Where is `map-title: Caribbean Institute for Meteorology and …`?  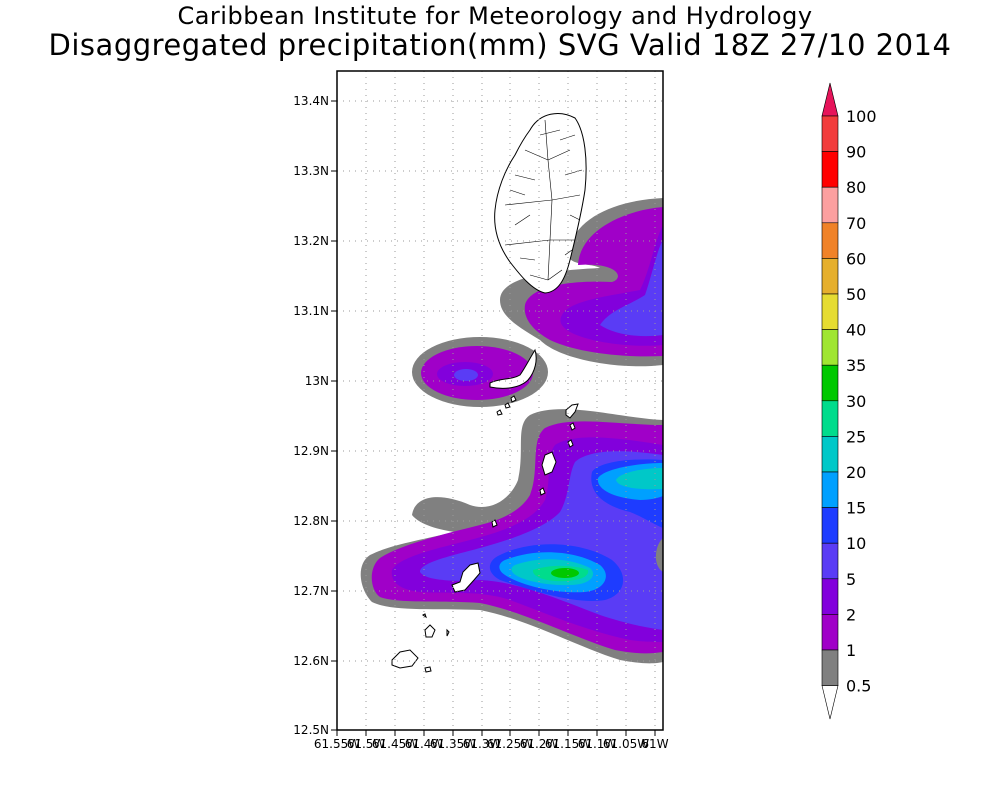 map-title: Caribbean Institute for Meteorology and … is located at coordinates (495, 16).